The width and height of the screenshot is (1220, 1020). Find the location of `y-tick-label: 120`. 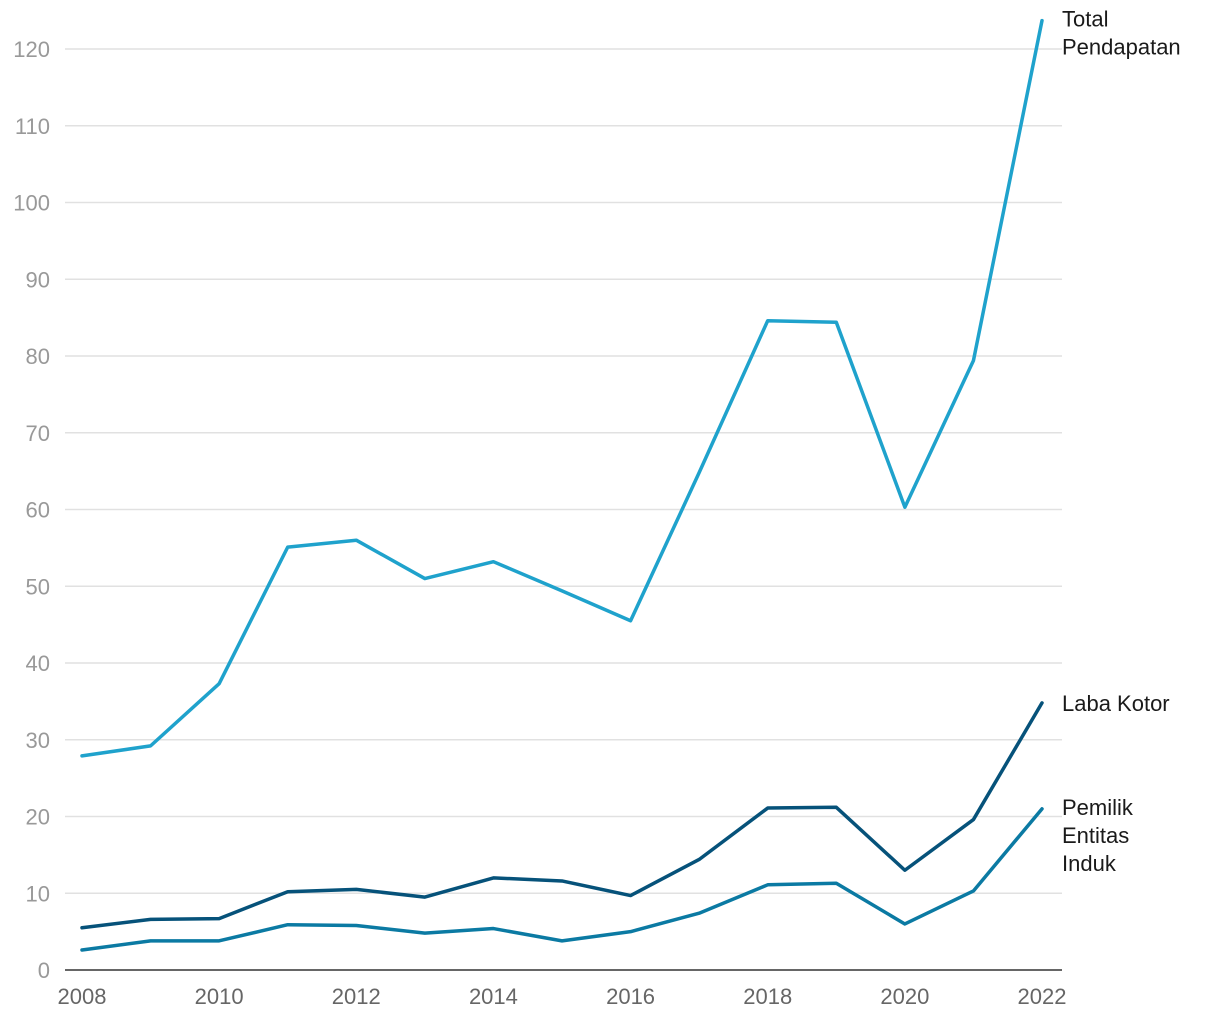

y-tick-label: 120 is located at coordinates (31, 49).